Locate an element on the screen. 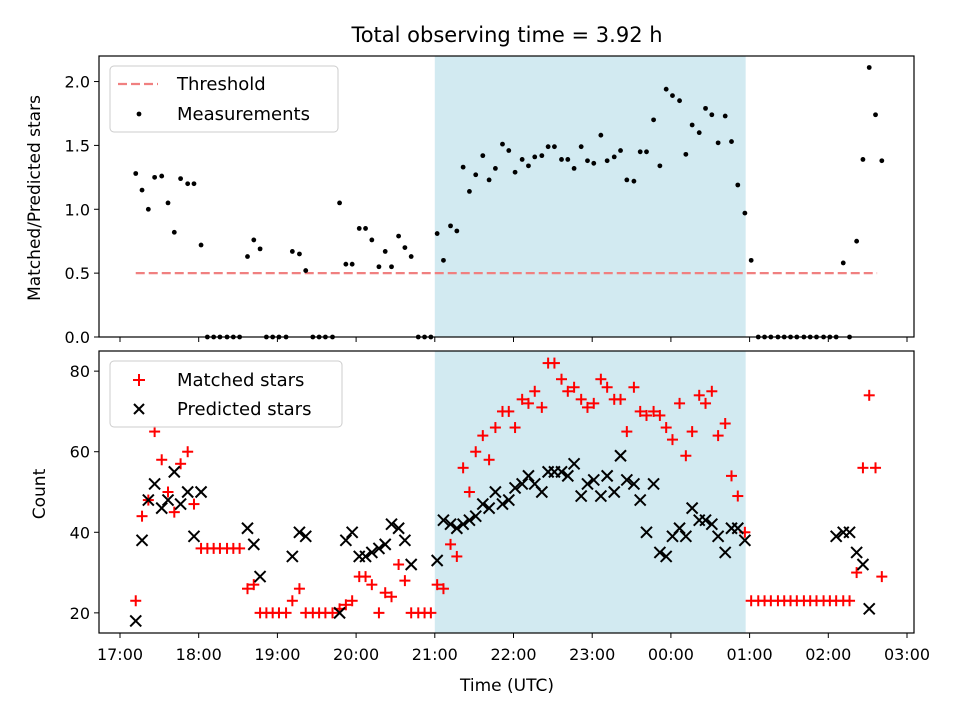 This screenshot has width=960, height=720. x-tick-label: 17:00 is located at coordinates (120, 654).